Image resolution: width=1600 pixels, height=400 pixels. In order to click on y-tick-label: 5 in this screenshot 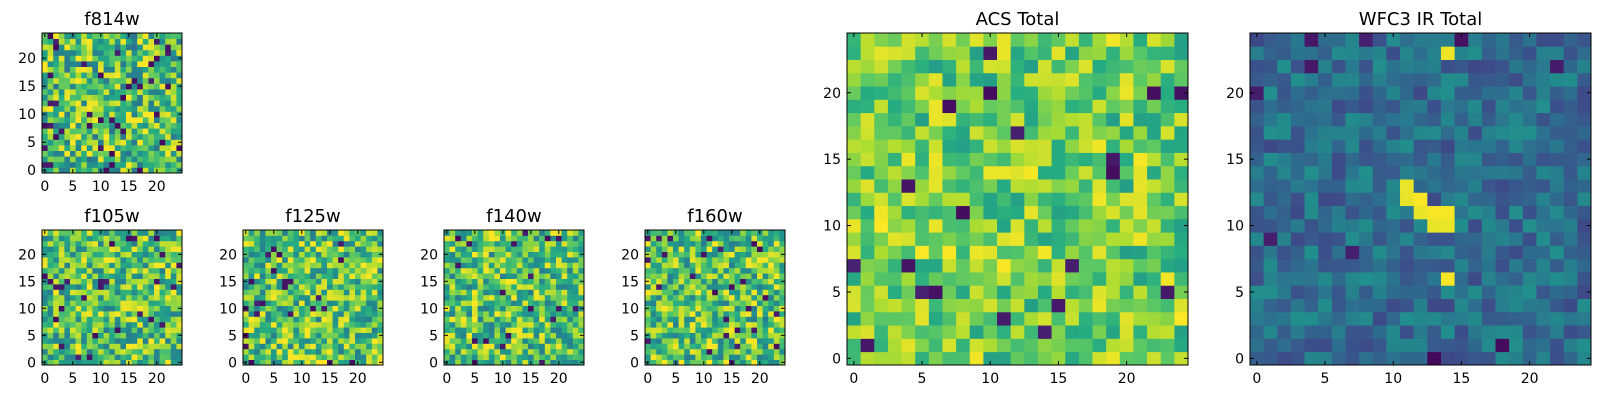, I will do `click(836, 293)`.